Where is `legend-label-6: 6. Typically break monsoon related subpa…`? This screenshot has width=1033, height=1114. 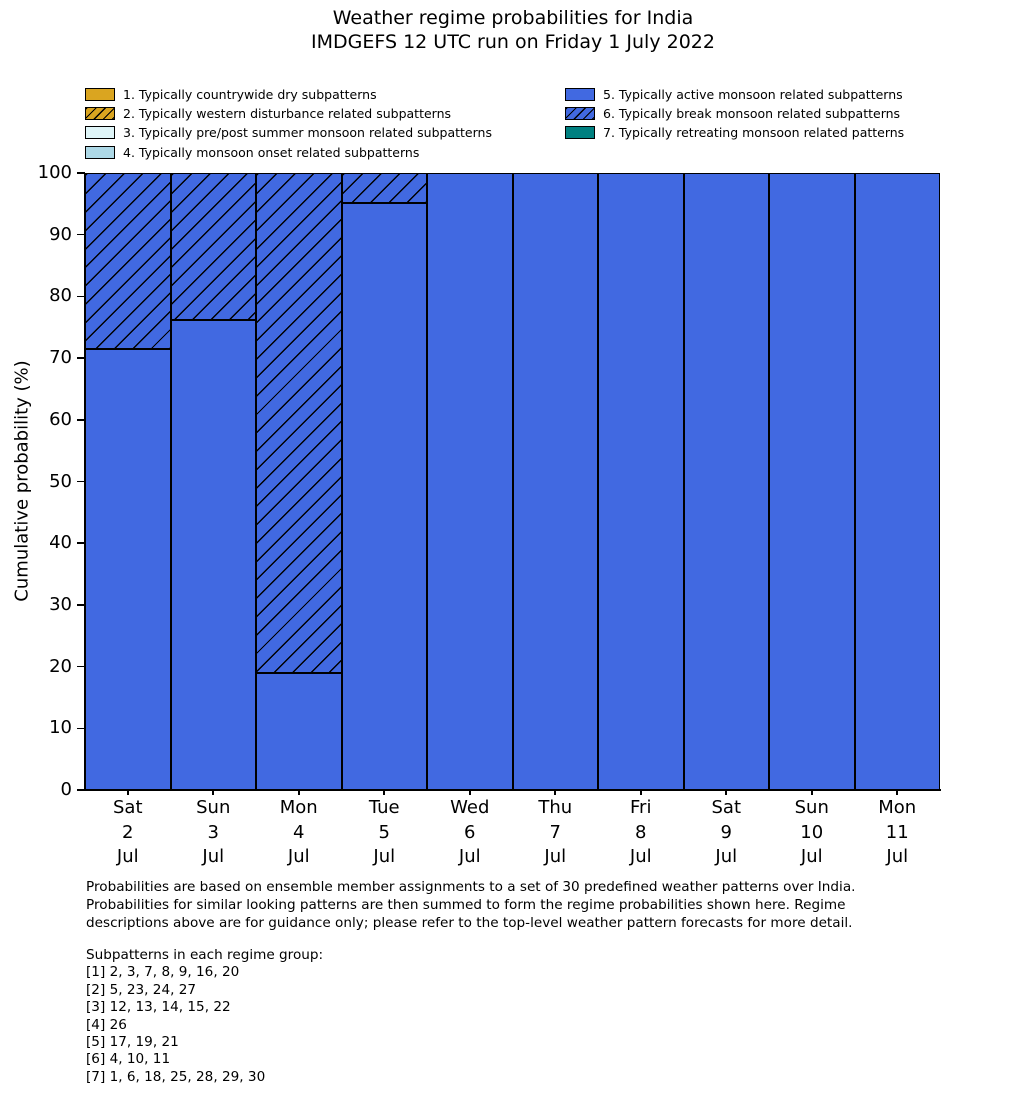
legend-label-6: 6. Typically break monsoon related subpa… is located at coordinates (752, 113).